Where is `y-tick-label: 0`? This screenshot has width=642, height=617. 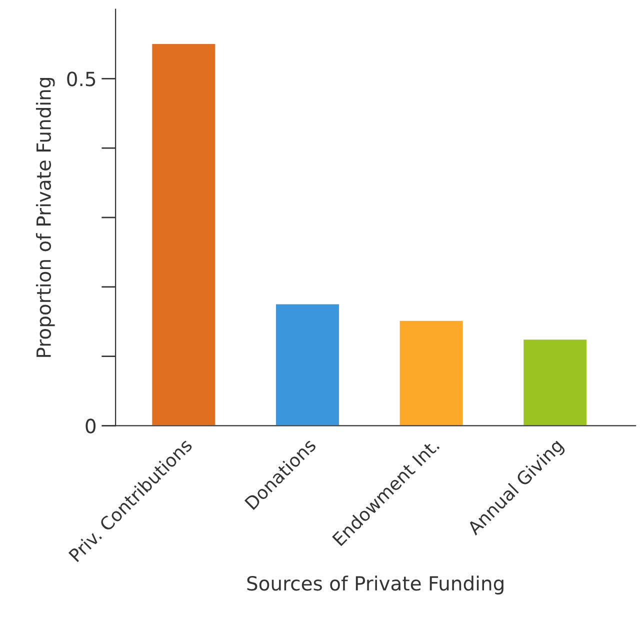 y-tick-label: 0 is located at coordinates (91, 426).